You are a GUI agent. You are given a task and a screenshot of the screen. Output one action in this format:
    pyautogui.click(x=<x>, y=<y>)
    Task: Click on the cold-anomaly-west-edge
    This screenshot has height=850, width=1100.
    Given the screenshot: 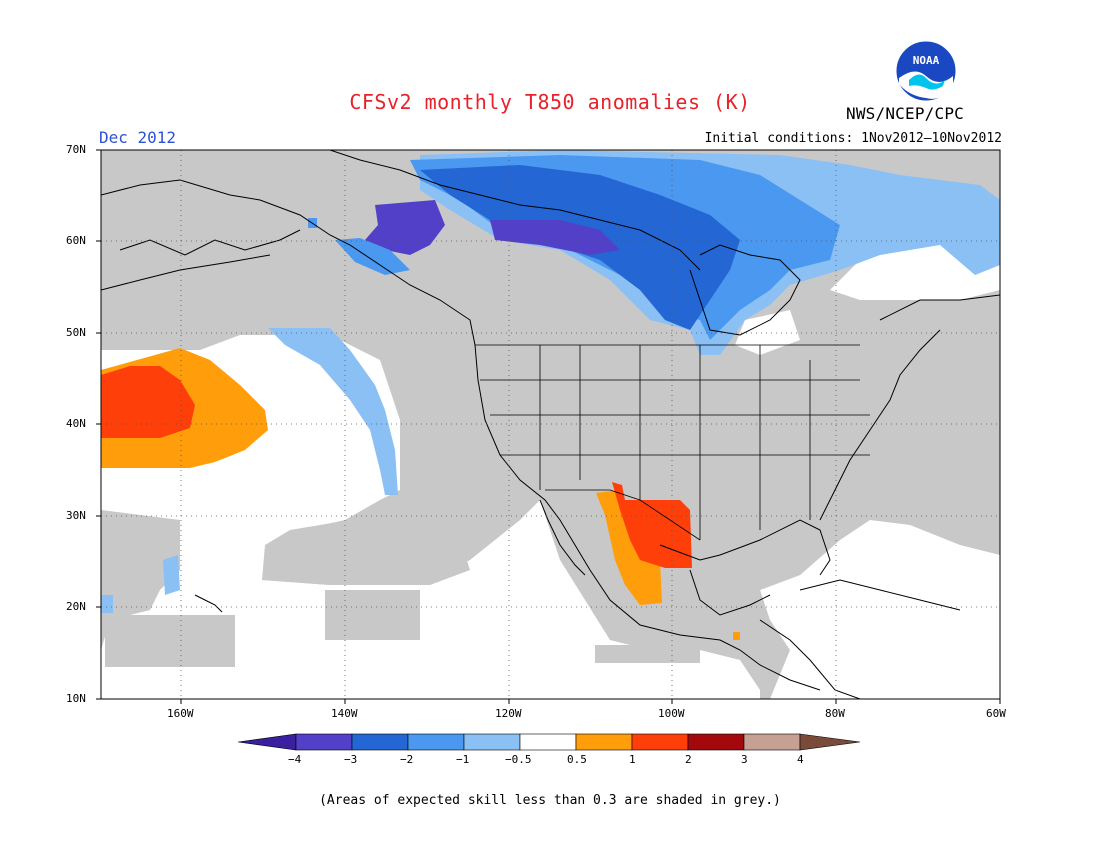 What is the action you would take?
    pyautogui.click(x=107, y=604)
    